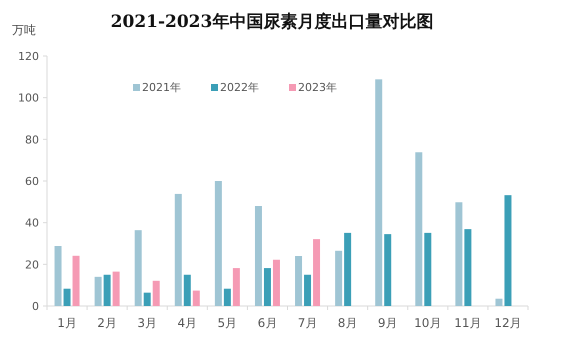 The width and height of the screenshot is (562, 348). Describe the element at coordinates (28, 56) in the screenshot. I see `y-tick-label: 120` at that location.